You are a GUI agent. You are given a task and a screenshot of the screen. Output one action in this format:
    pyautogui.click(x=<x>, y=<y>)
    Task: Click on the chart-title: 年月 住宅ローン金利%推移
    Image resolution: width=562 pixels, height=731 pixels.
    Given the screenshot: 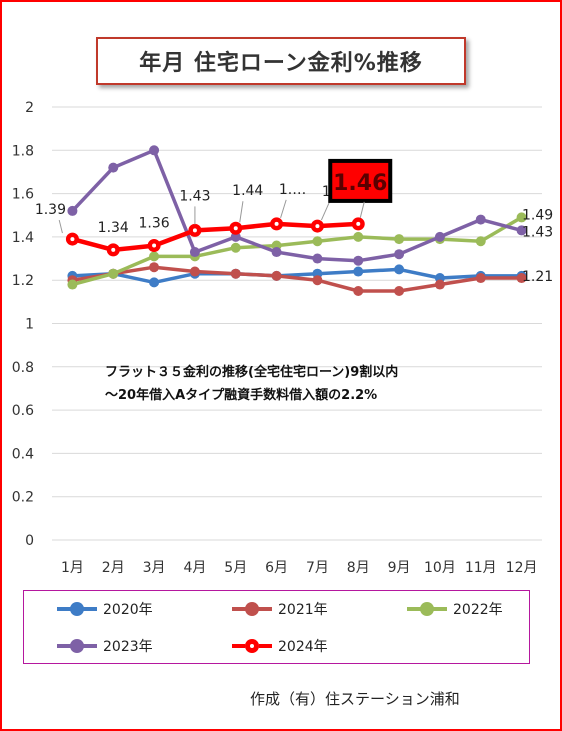 What is the action you would take?
    pyautogui.click(x=281, y=63)
    